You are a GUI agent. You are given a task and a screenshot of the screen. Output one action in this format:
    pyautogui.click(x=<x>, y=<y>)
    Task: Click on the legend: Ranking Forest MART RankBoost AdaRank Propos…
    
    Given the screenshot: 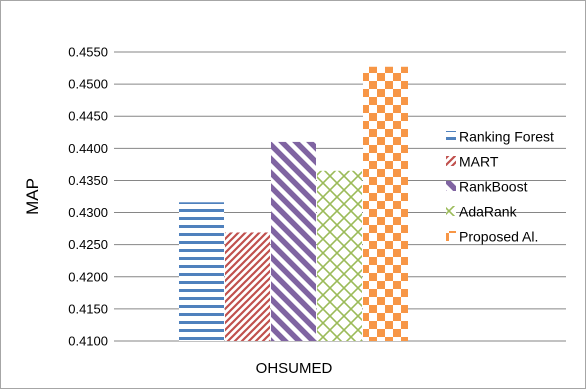 What is the action you would take?
    pyautogui.click(x=500, y=187)
    